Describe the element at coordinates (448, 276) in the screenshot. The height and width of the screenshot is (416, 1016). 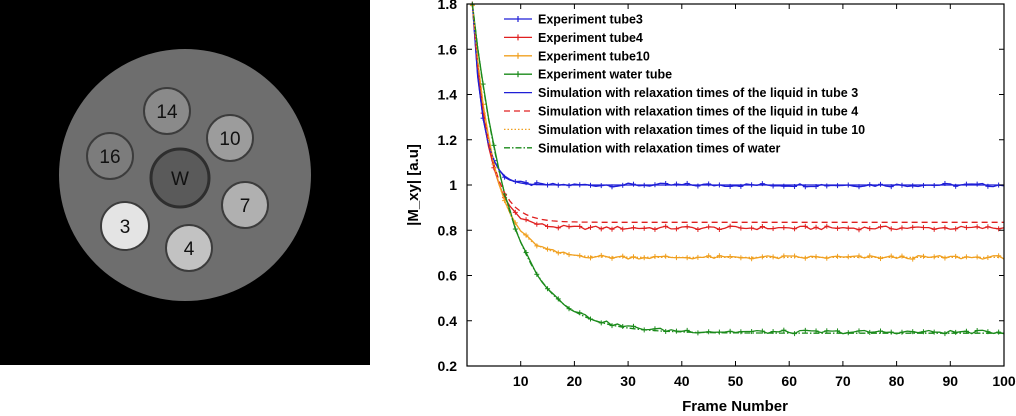
I see `y-tick-label: 0.6` at that location.